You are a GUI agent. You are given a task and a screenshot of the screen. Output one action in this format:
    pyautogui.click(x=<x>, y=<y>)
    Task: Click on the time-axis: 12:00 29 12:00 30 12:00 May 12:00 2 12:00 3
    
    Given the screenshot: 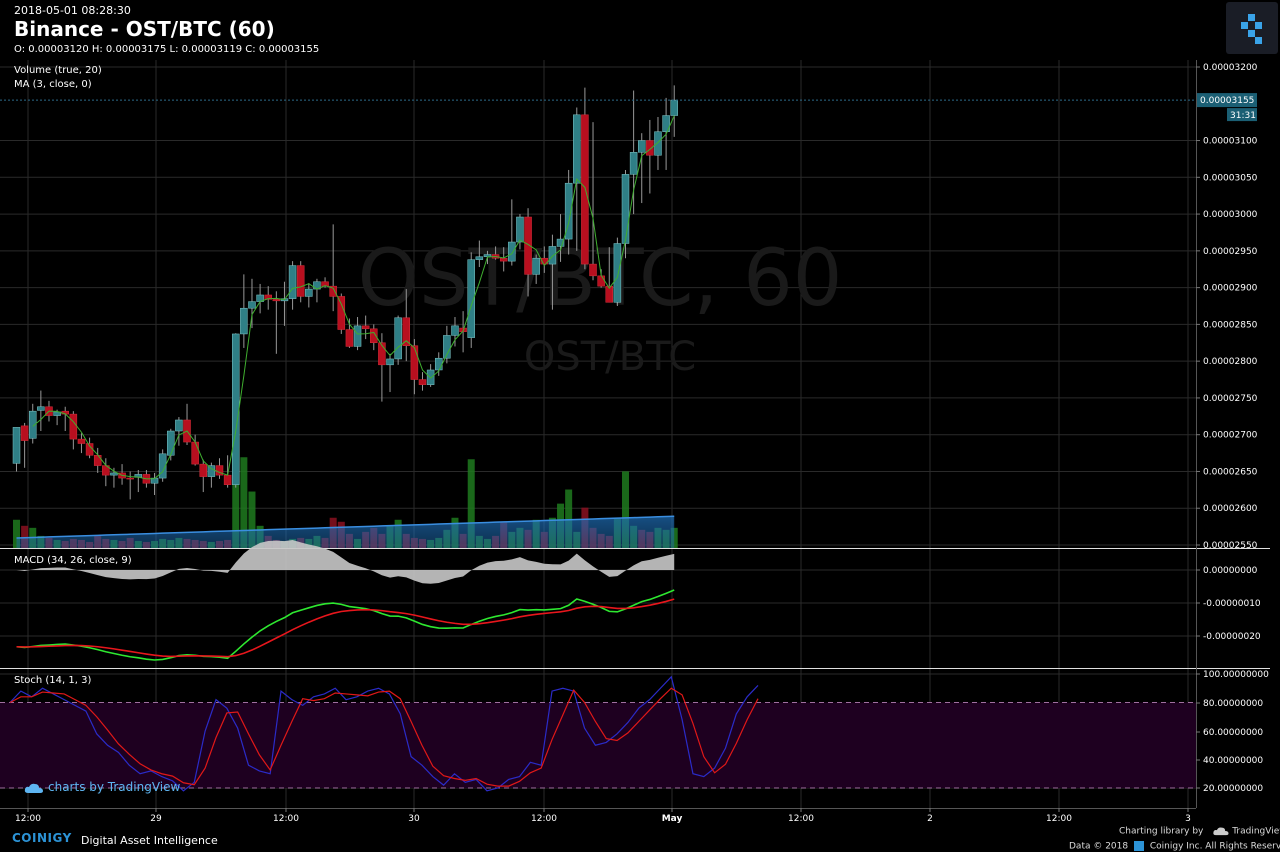 What is the action you would take?
    pyautogui.click(x=603, y=816)
    